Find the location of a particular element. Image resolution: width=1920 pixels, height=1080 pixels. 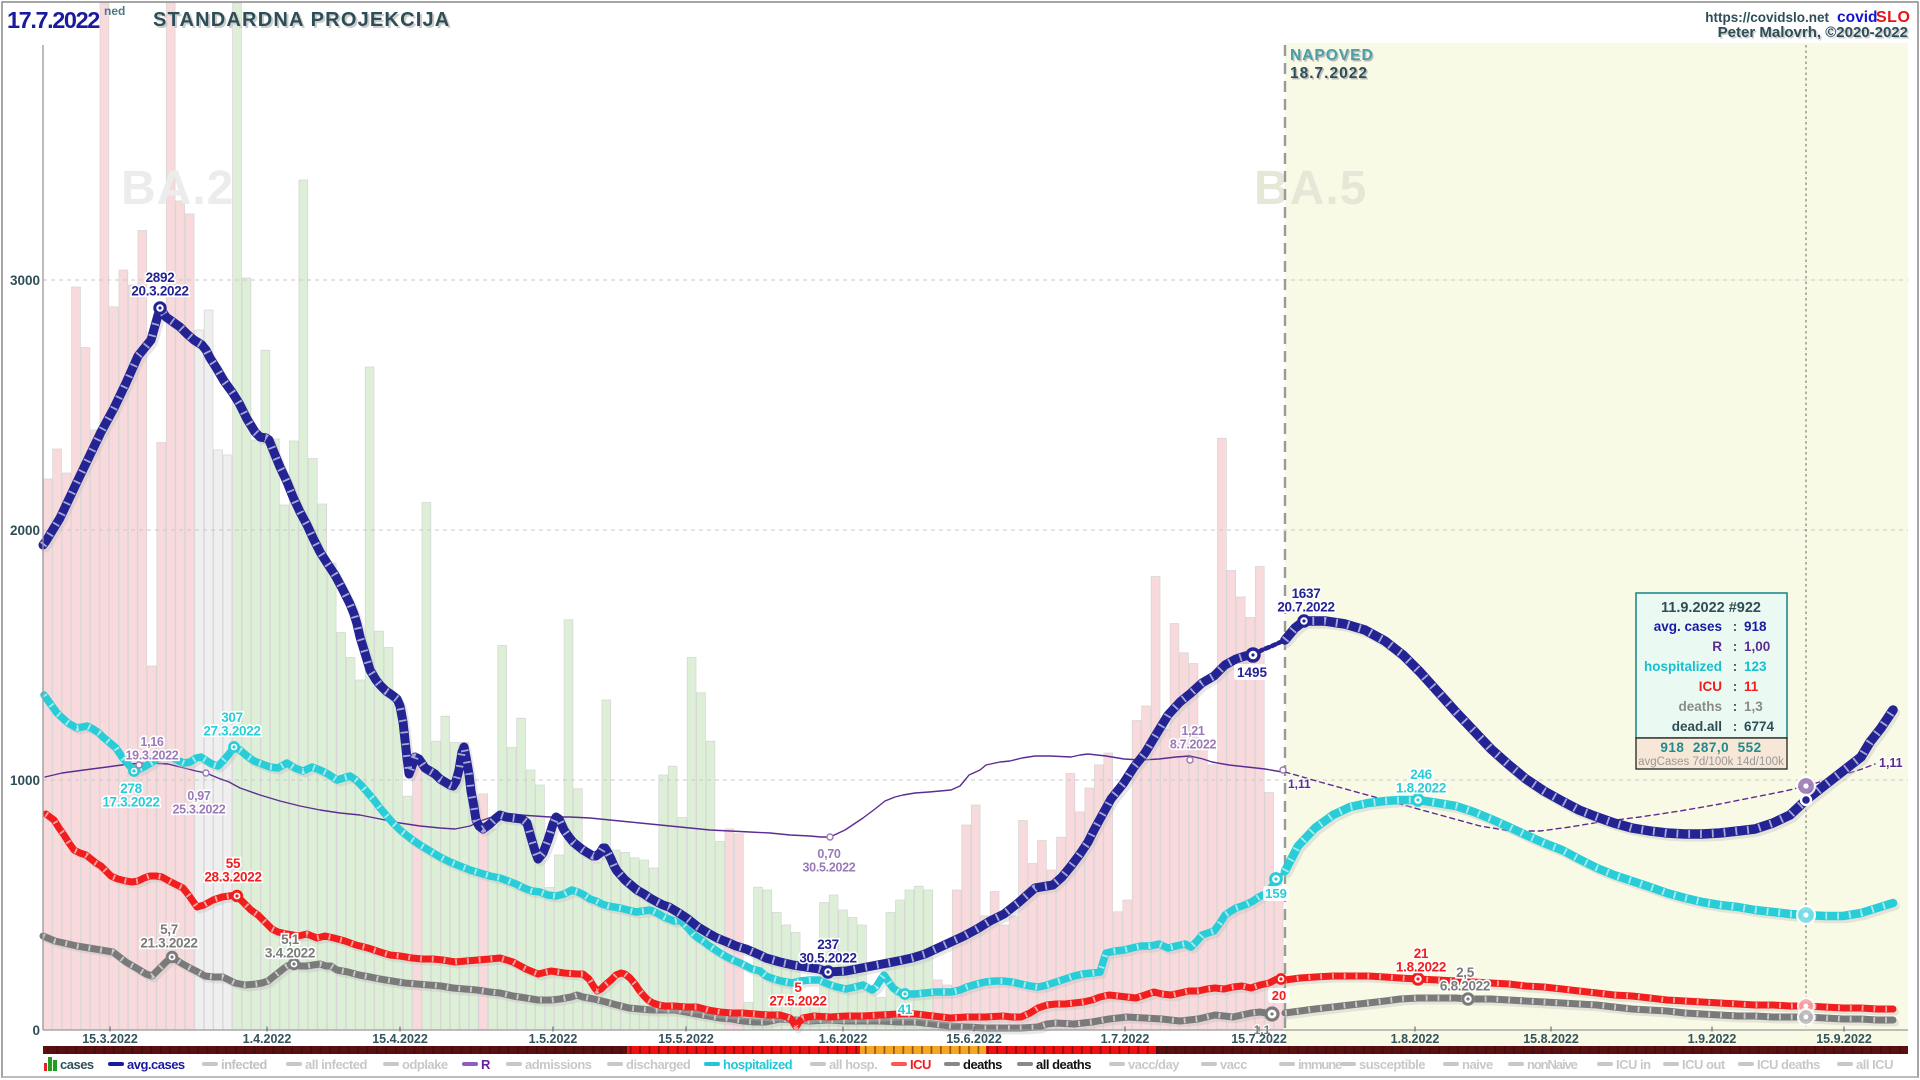

svg-text: 918 is located at coordinates (1755, 626).